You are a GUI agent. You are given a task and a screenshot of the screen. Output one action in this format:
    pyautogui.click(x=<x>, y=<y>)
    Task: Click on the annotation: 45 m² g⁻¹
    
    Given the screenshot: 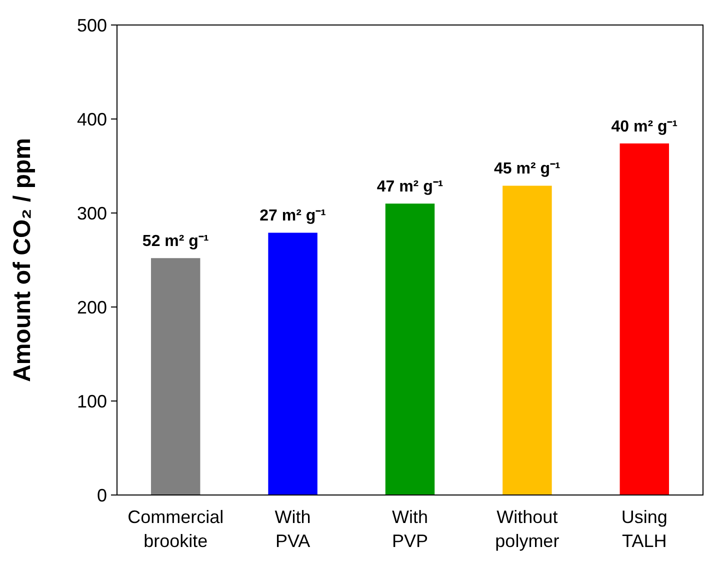 What is the action you would take?
    pyautogui.click(x=527, y=169)
    